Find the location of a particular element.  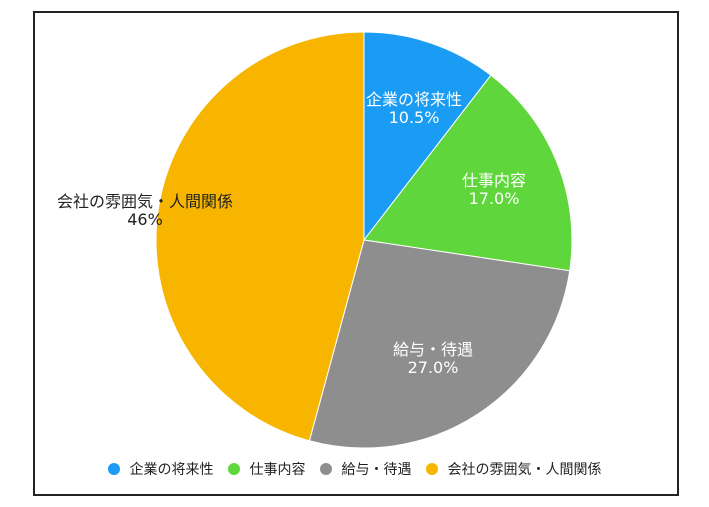

legend-item-work: 仕事内容 is located at coordinates (266, 469).